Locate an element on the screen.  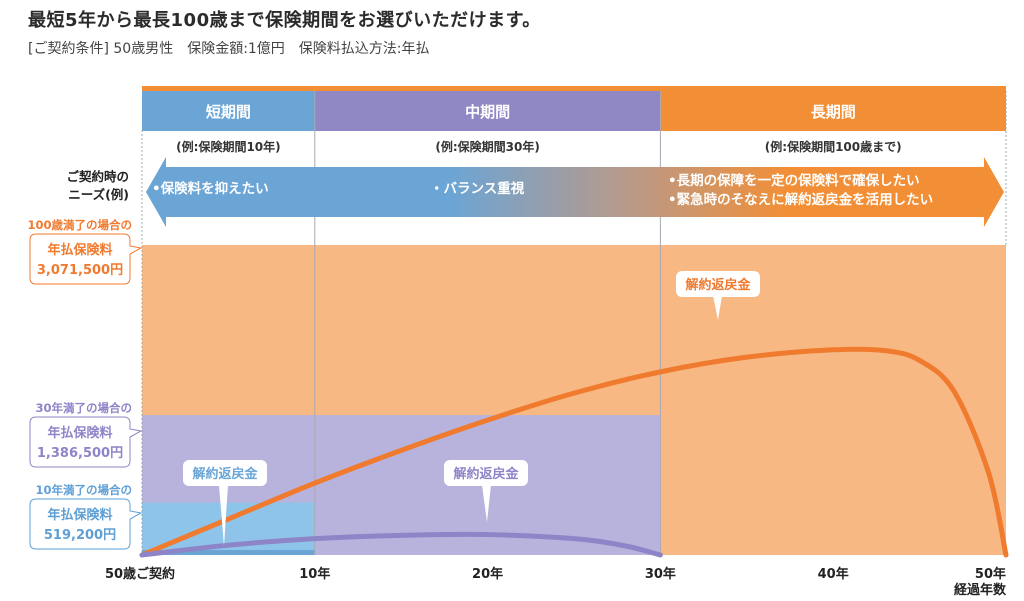
x-tick-label: 40年 is located at coordinates (833, 574).